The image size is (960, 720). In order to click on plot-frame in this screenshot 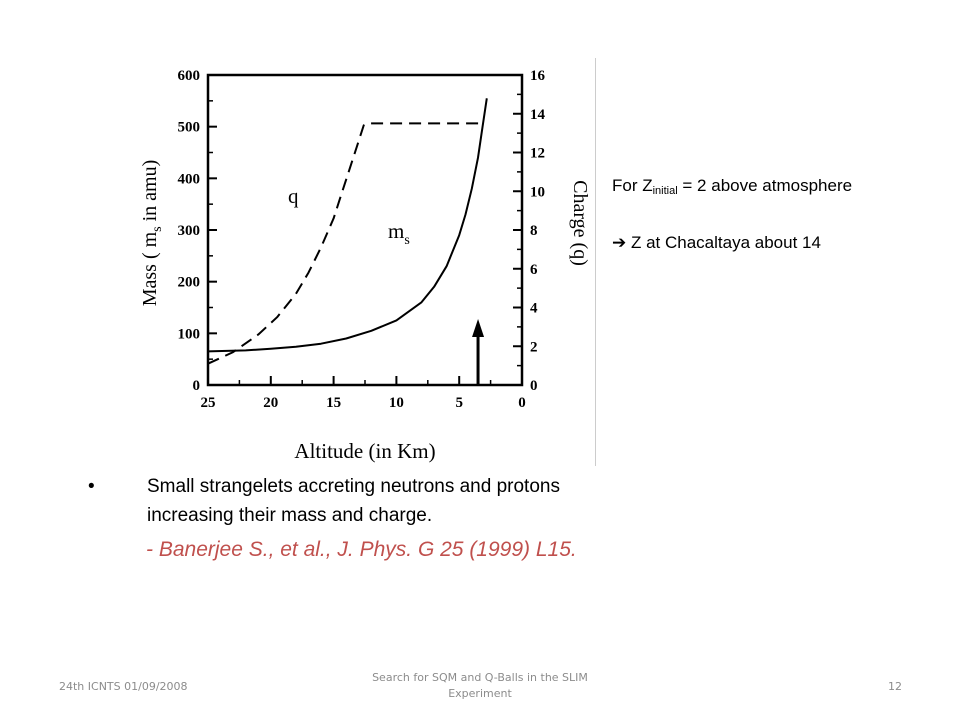, I will do `click(365, 230)`.